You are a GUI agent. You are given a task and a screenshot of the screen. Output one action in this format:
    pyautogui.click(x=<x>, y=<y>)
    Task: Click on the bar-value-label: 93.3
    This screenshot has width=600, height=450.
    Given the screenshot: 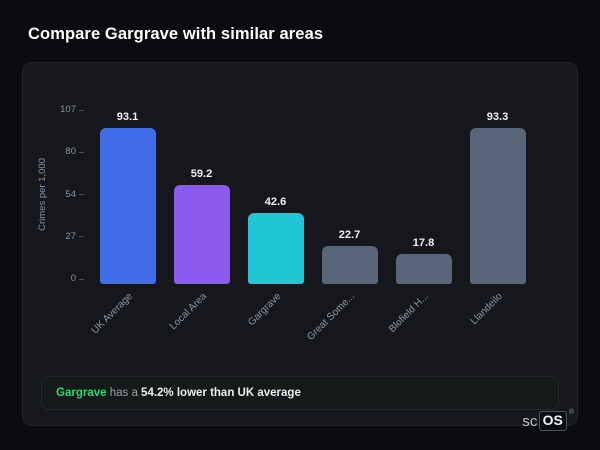 What is the action you would take?
    pyautogui.click(x=497, y=116)
    